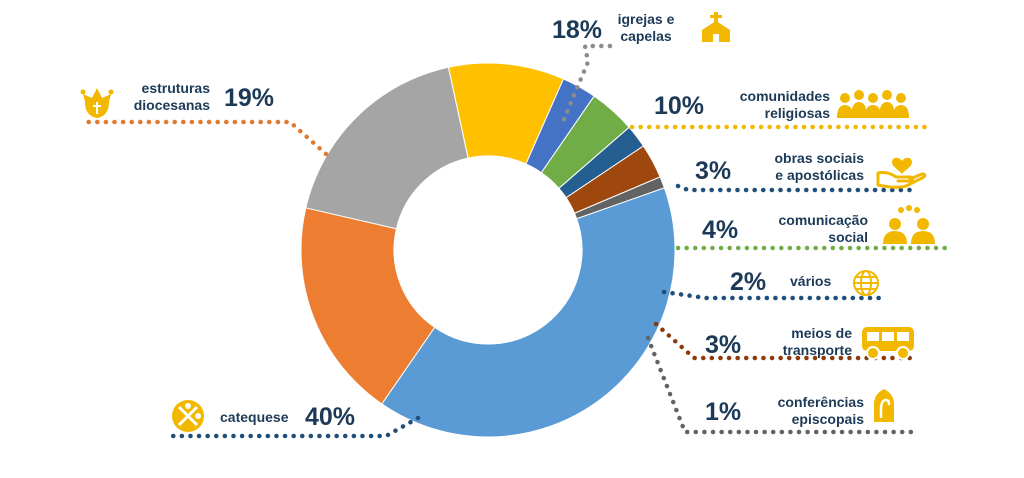  Describe the element at coordinates (249, 98) in the screenshot. I see `value-label-estruturas: 19%` at that location.